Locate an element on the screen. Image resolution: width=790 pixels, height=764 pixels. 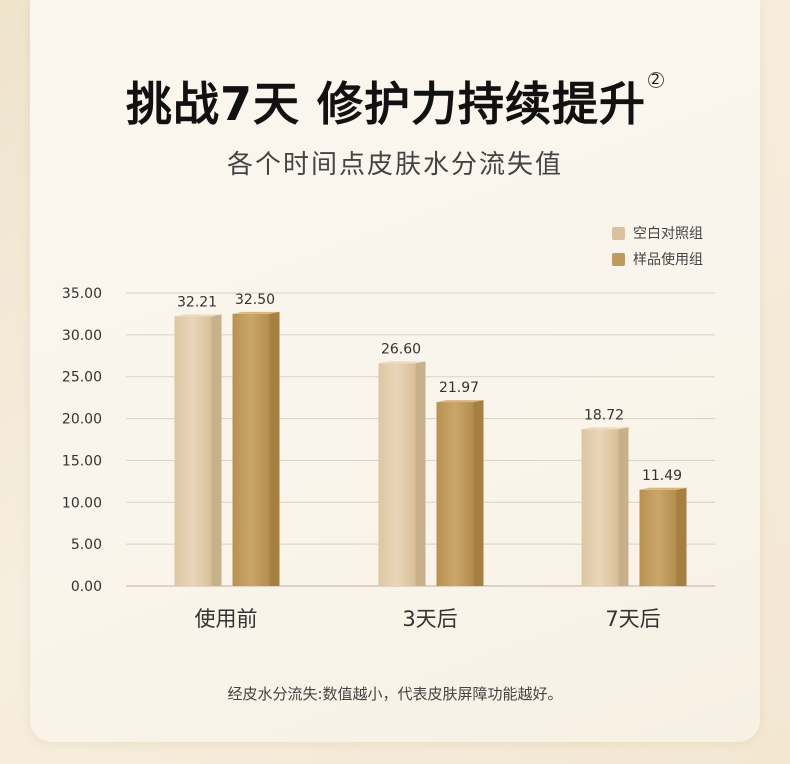
legend-swatch-sample is located at coordinates (618, 259).